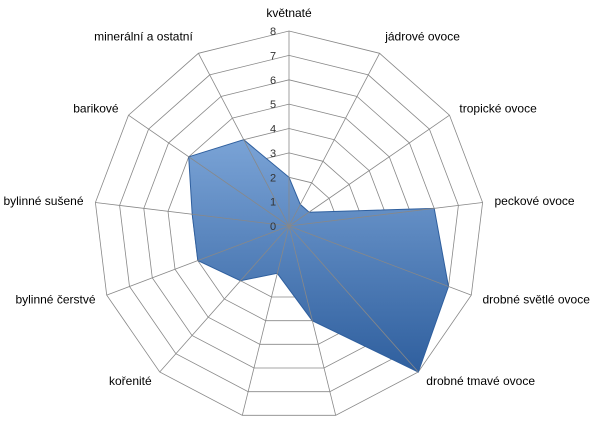 Image resolution: width=596 pixels, height=435 pixels. Describe the element at coordinates (143, 37) in the screenshot. I see `category-label-12: minerální a ostatní` at that location.